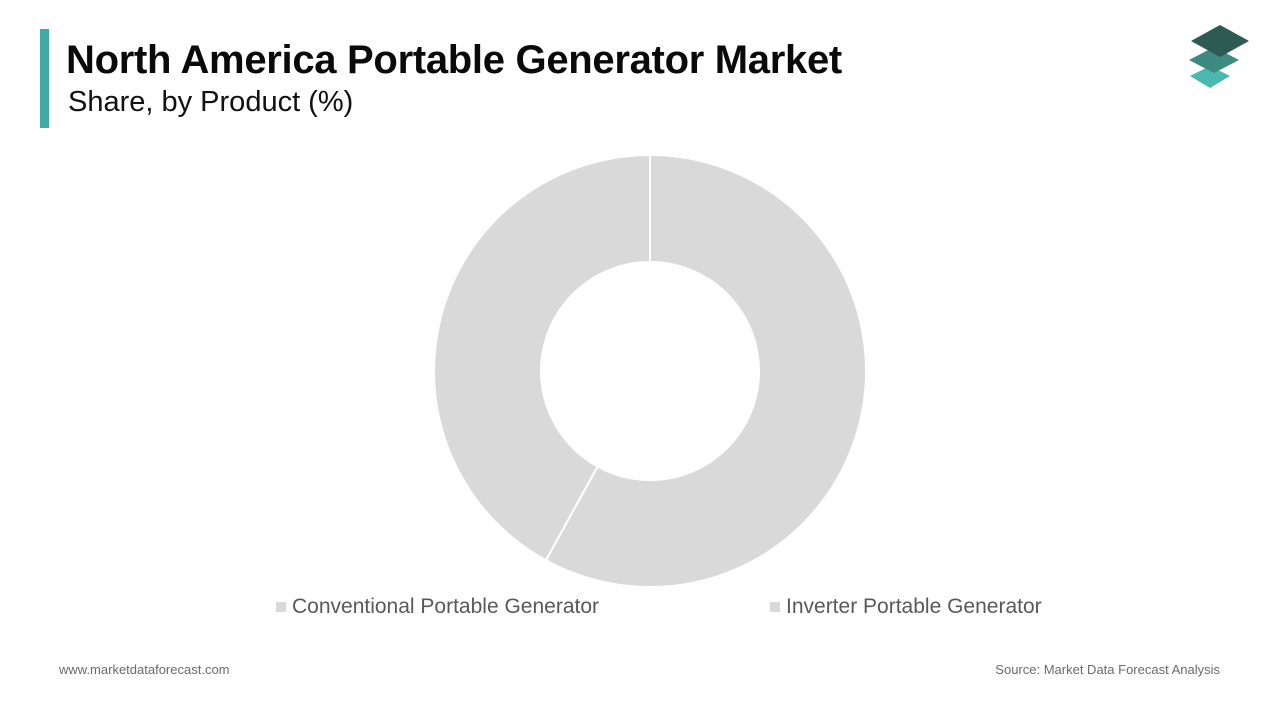 The width and height of the screenshot is (1280, 720). I want to click on legend-label-inverter: Inverter Portable Generator, so click(914, 606).